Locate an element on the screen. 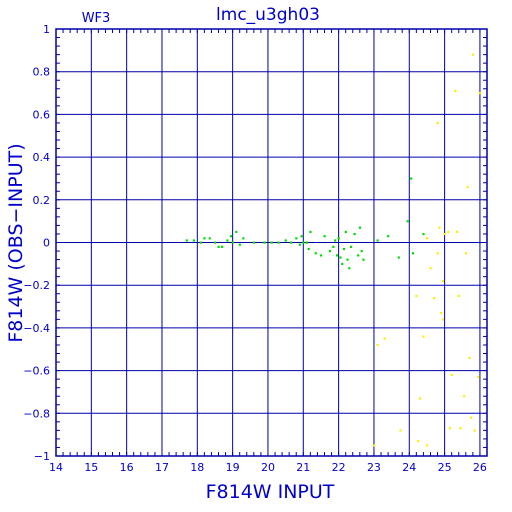 This screenshot has width=512, height=512. y-tick-label: 0.6 is located at coordinates (42, 114).